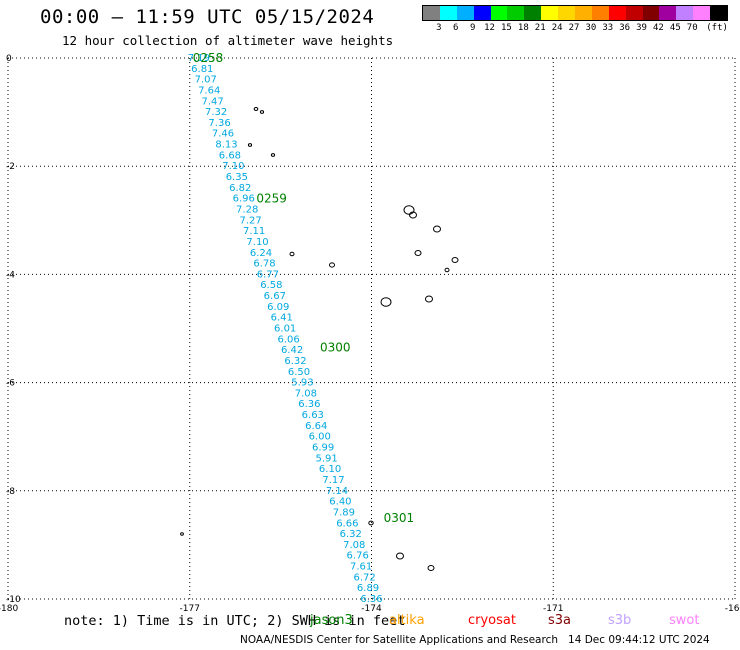 The image size is (740, 650). I want to click on track-value-label: 7.36, so click(219, 123).